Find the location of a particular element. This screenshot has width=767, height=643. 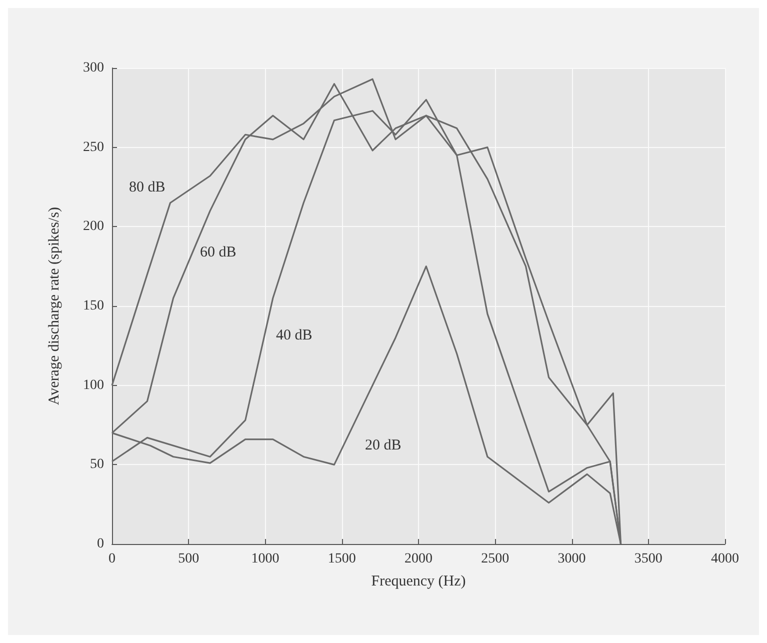

x-axis-title: Frequency (Hz) is located at coordinates (418, 582).